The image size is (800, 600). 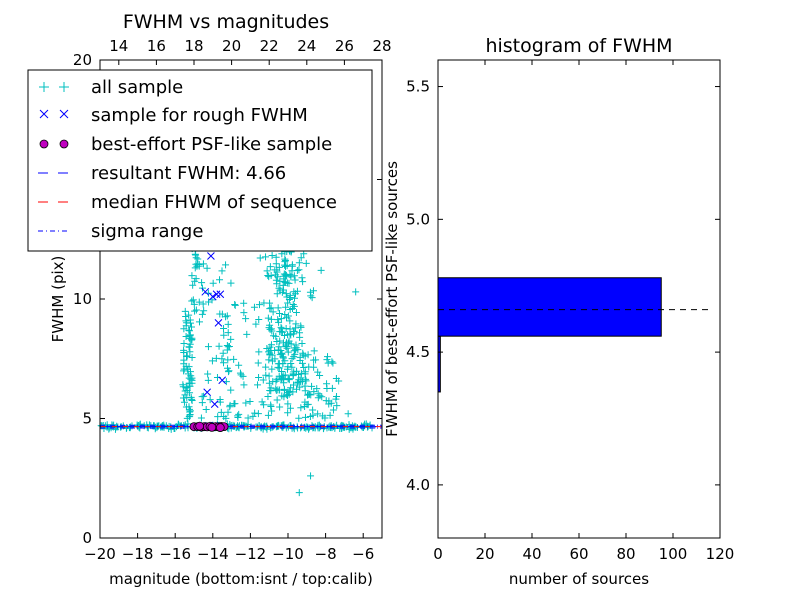 I want to click on legend-label-rough-sample: sample for rough FWHM, so click(x=199, y=115).